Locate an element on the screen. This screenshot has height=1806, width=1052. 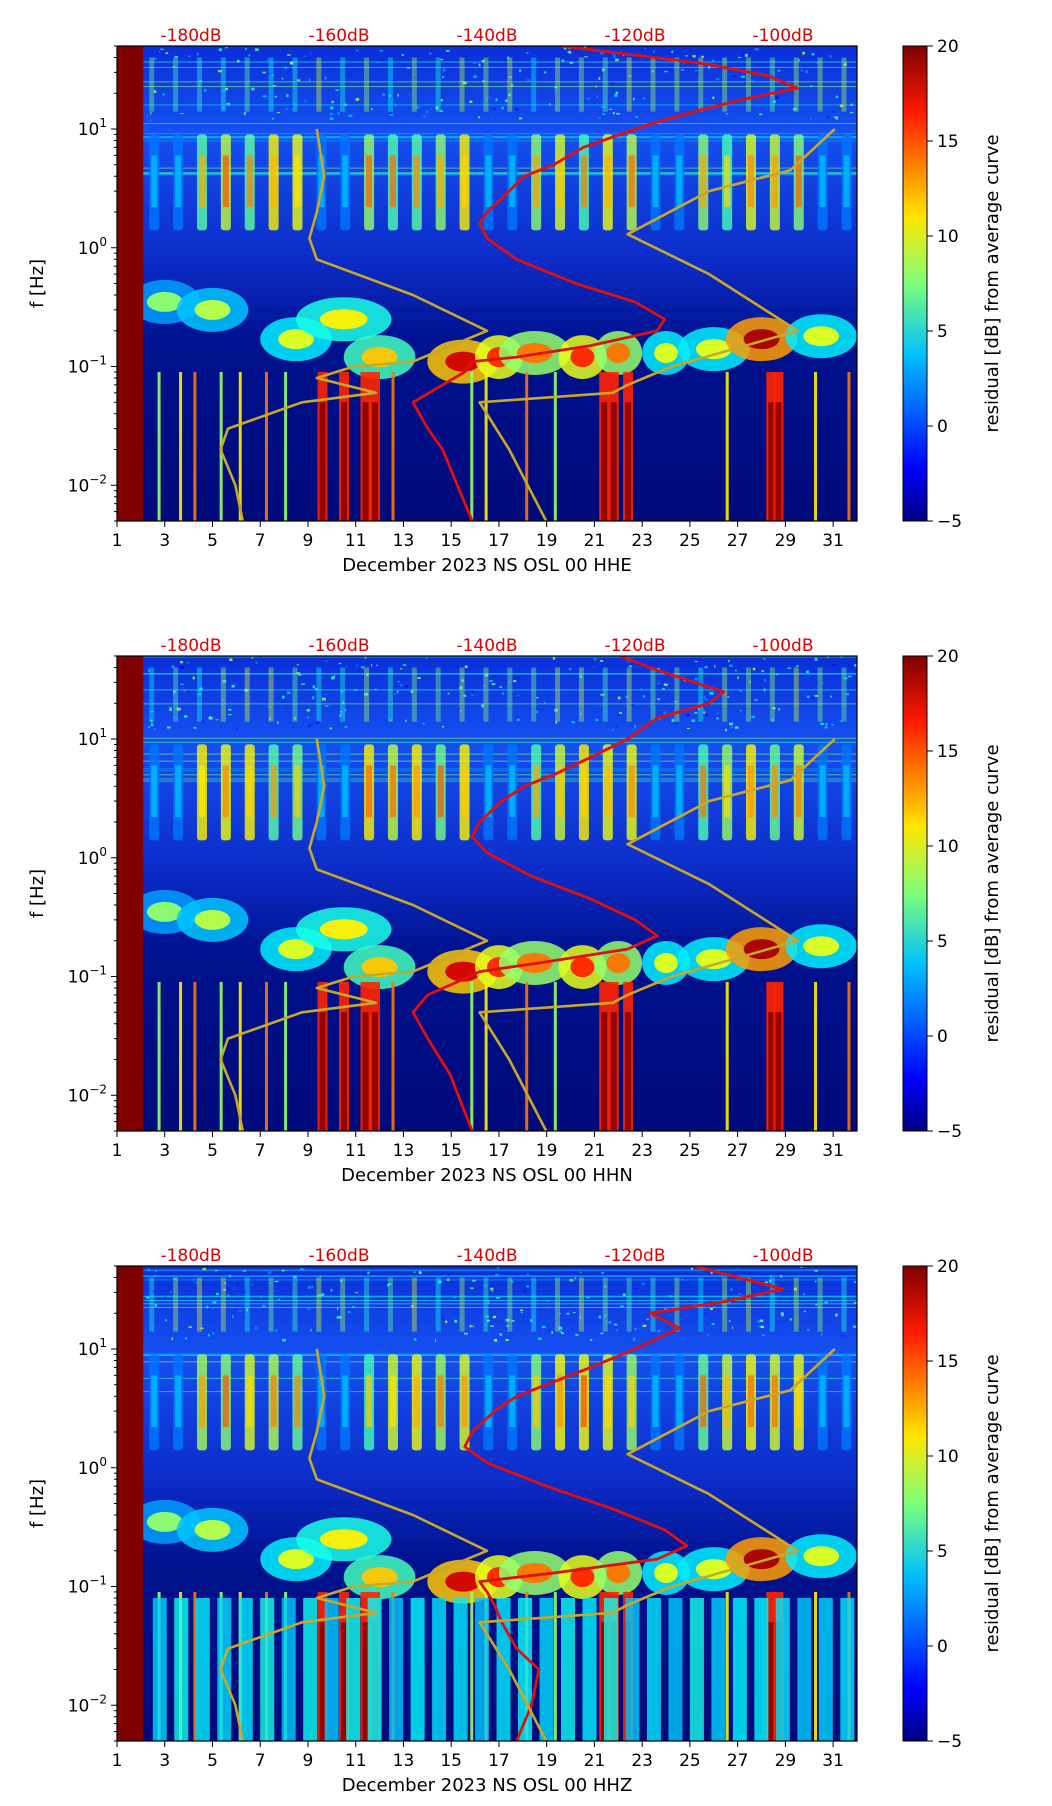
y-tick-exponent: 0 is located at coordinates (103, 852).